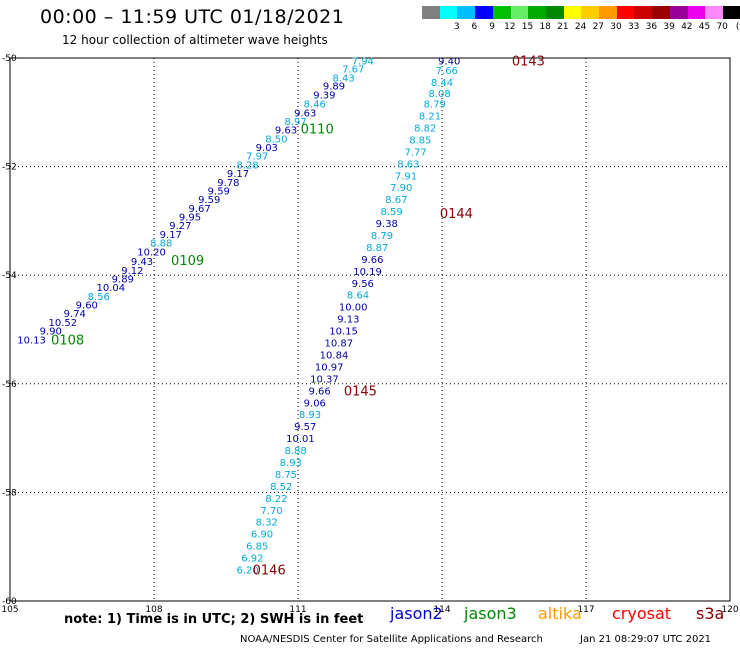  Describe the element at coordinates (382, 236) in the screenshot. I see `wave-height-value: 8.79` at that location.